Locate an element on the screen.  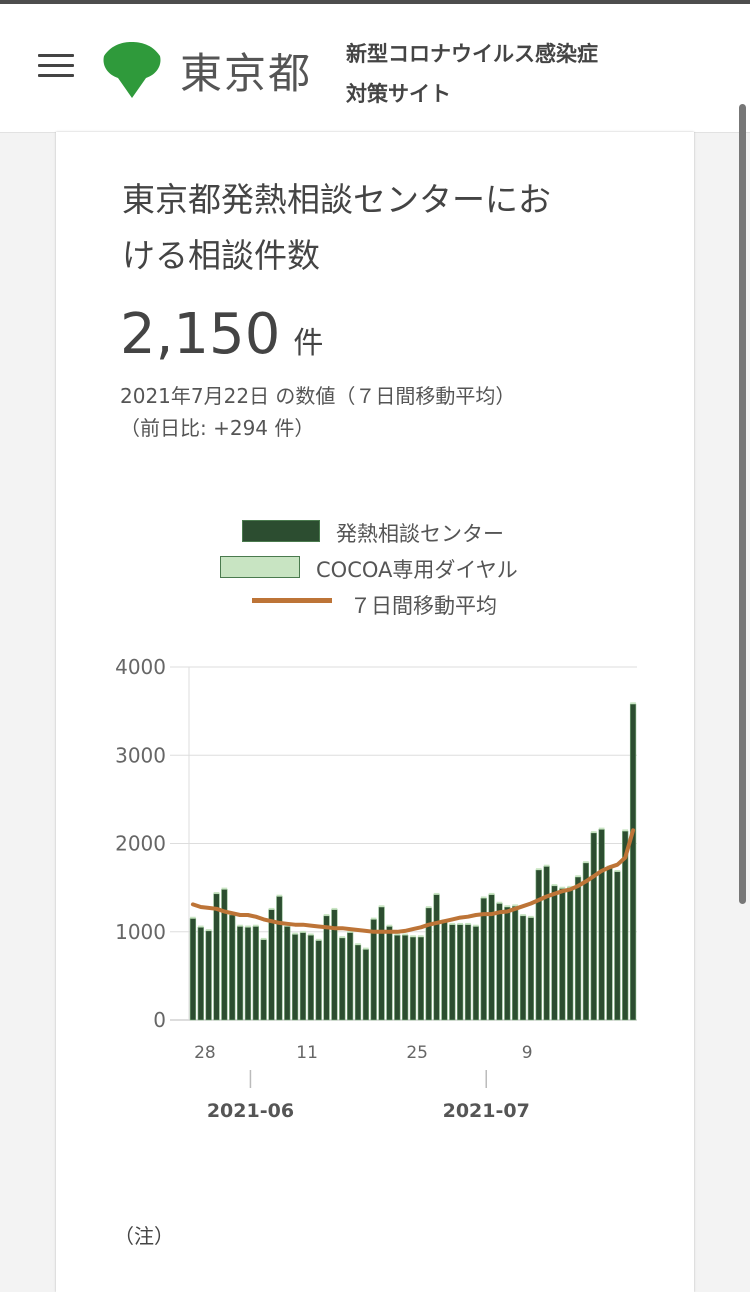
tokyo-ginkgo-logo-icon is located at coordinates (132, 70).